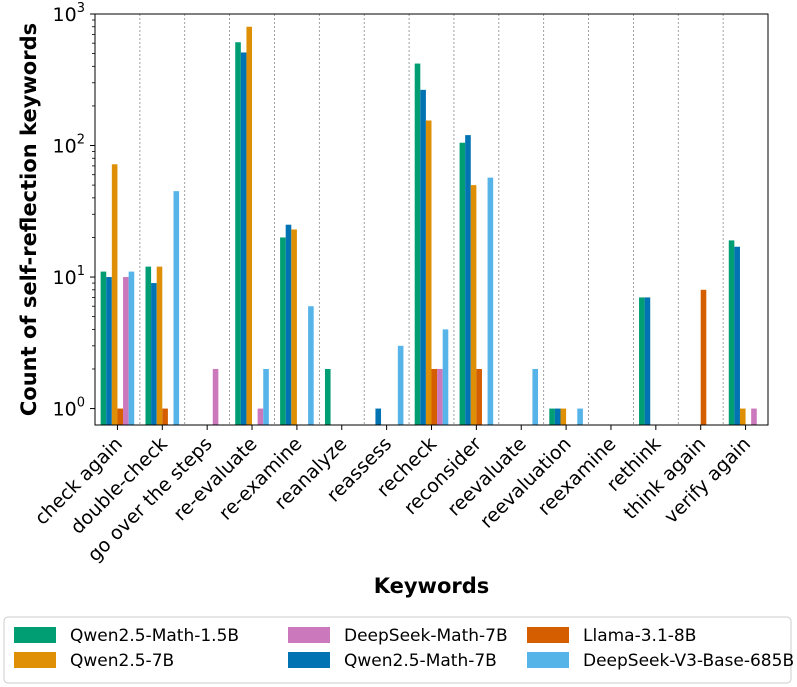 This screenshot has height=687, width=797. Describe the element at coordinates (103, 348) in the screenshot. I see `bar-Qwen2.5-Math-1.5B-check again` at that location.